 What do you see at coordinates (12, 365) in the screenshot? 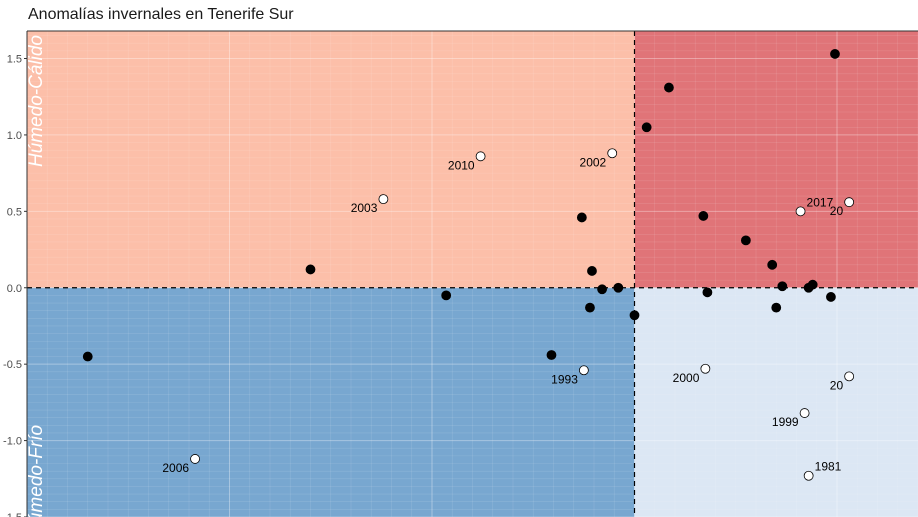
I see `y-tick-label: -0.5` at bounding box center [12, 365].